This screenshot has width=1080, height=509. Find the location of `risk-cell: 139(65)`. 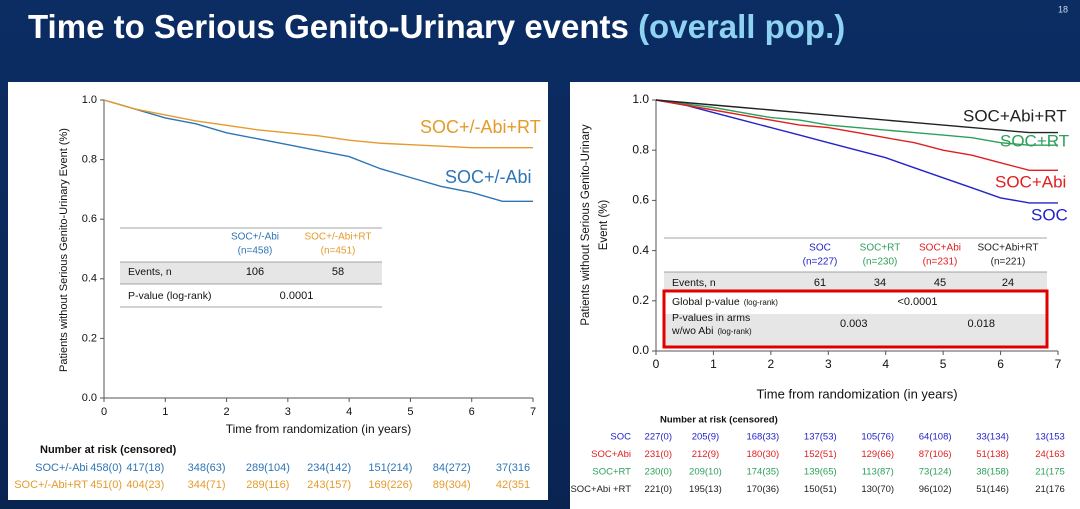

risk-cell: 139(65) is located at coordinates (820, 472).